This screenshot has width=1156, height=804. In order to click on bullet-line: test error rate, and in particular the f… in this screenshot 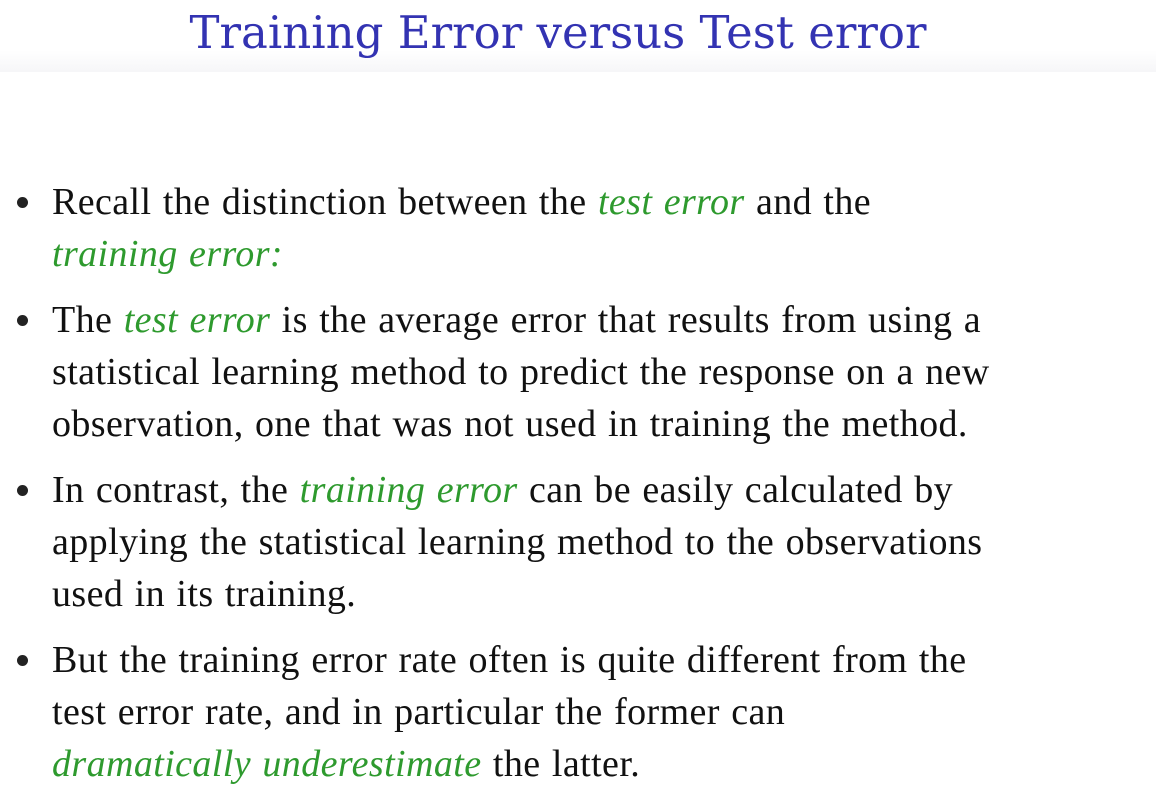, I will do `click(604, 712)`.